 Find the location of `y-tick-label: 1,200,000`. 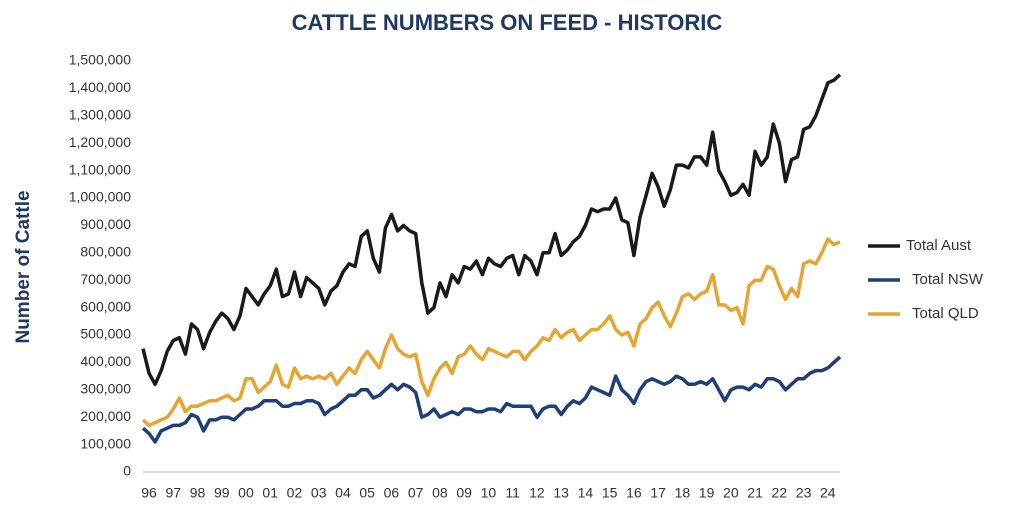

y-tick-label: 1,200,000 is located at coordinates (100, 142).